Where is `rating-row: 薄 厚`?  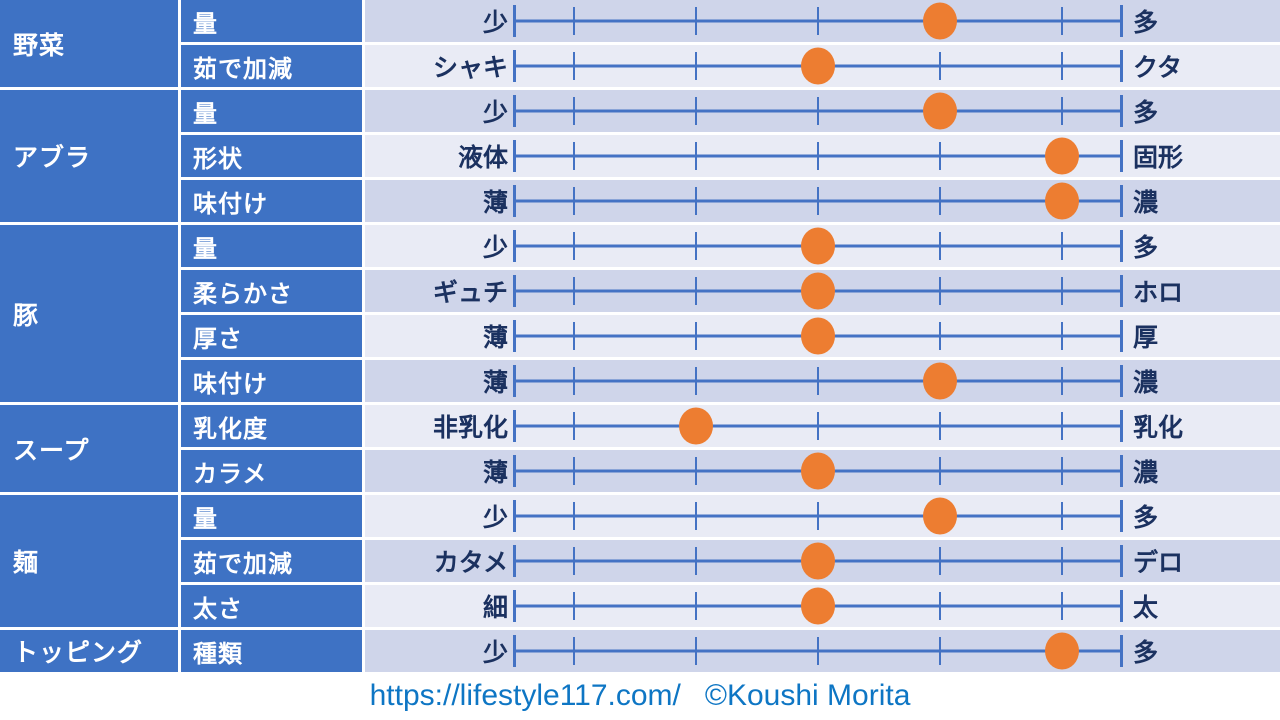 rating-row: 薄 厚 is located at coordinates (822, 336).